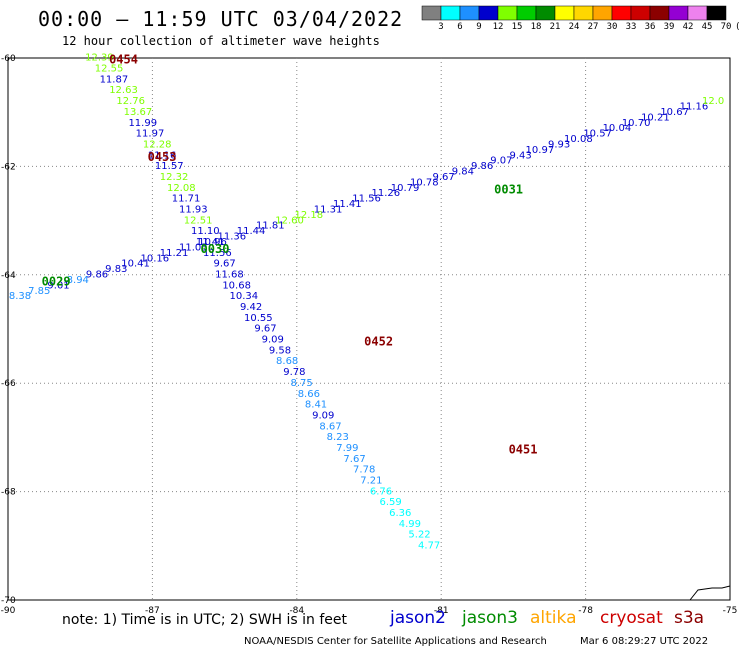  What do you see at coordinates (418, 618) in the screenshot?
I see `legend-jason2: jason2` at bounding box center [418, 618].